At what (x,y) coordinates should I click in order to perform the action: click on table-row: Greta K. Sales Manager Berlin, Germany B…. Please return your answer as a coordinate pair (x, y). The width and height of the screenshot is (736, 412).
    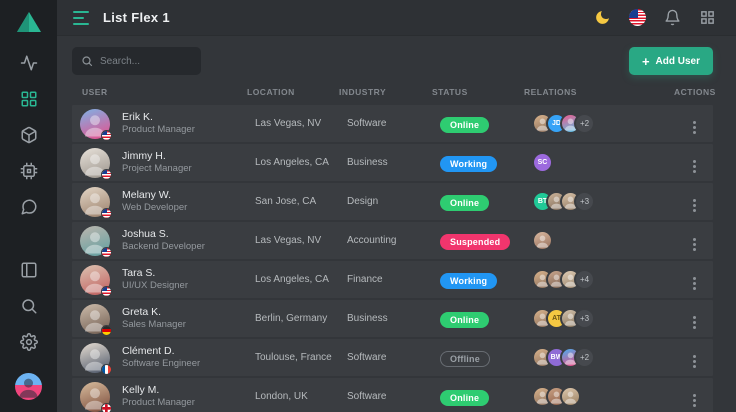
    Looking at the image, I should click on (392, 318).